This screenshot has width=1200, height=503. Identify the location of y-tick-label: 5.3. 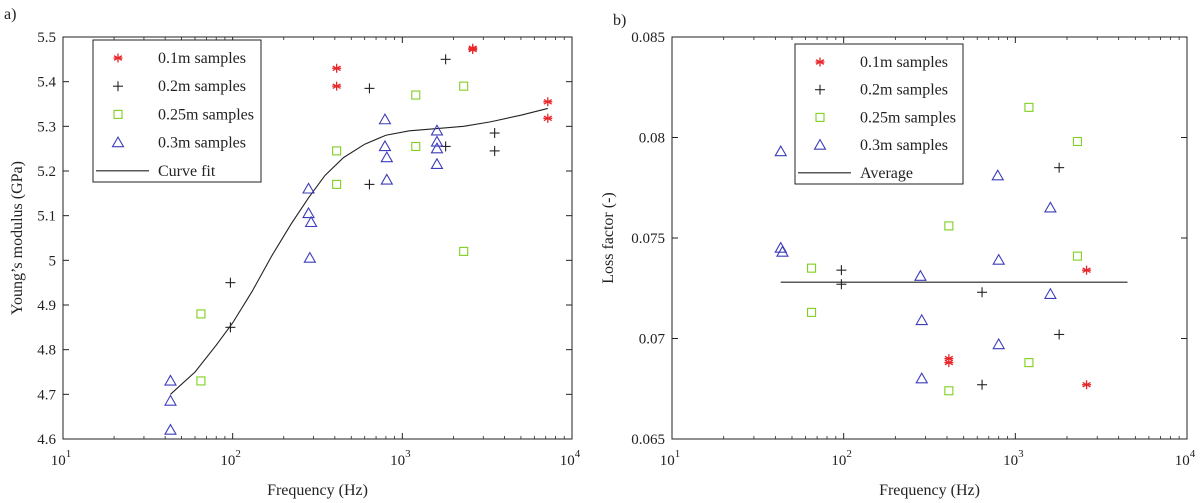
(46, 127).